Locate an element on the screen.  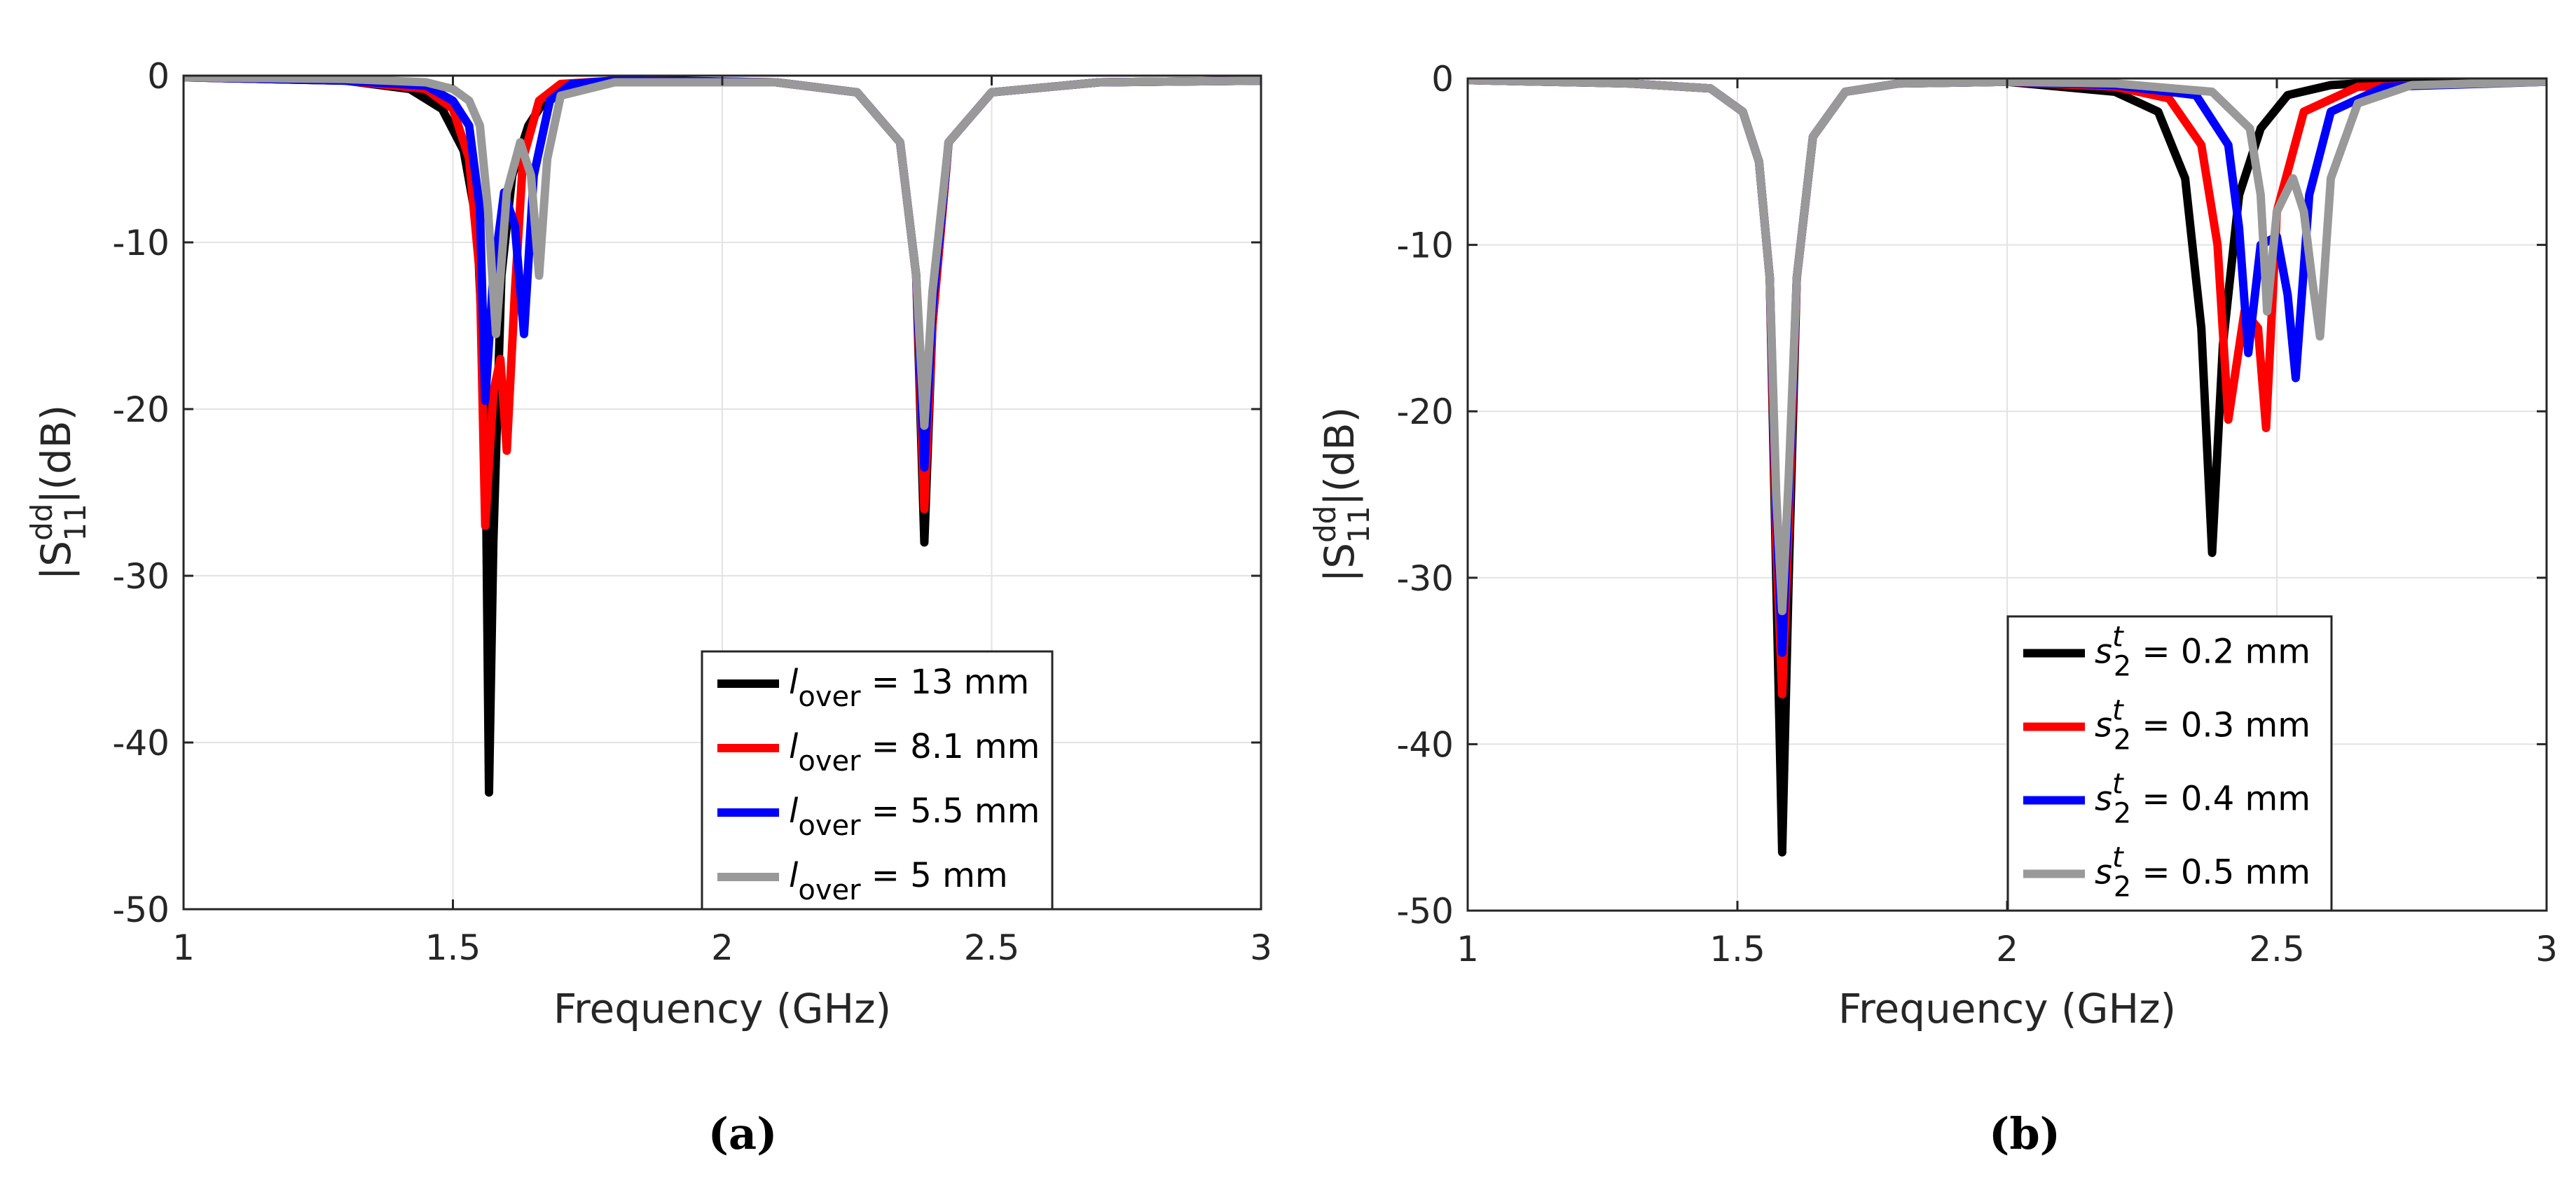
legend-entry-2: lover = 5.5 mm is located at coordinates (914, 817).